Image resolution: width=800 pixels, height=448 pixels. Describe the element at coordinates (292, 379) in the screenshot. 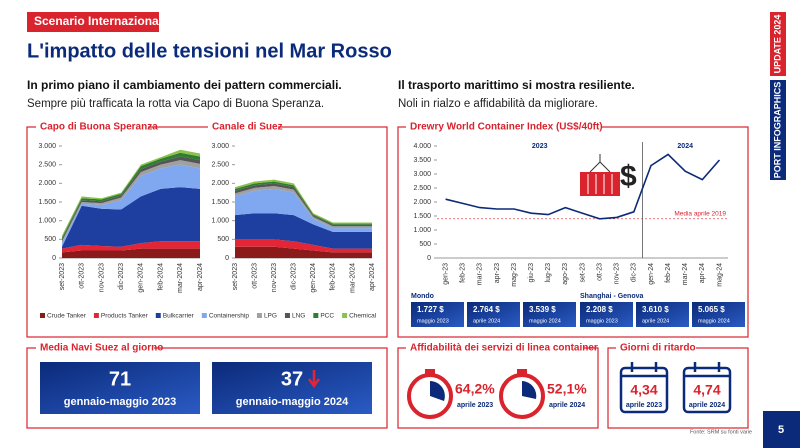

I see `stat-value: 37` at that location.